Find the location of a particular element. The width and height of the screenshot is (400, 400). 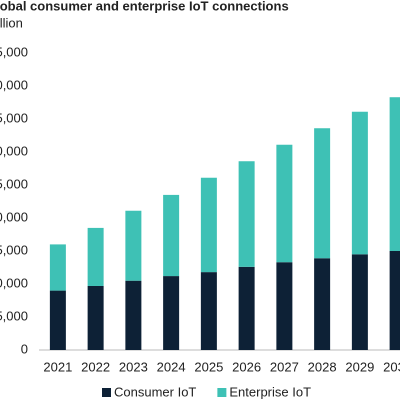

x-tick-label: 2025 is located at coordinates (208, 366).